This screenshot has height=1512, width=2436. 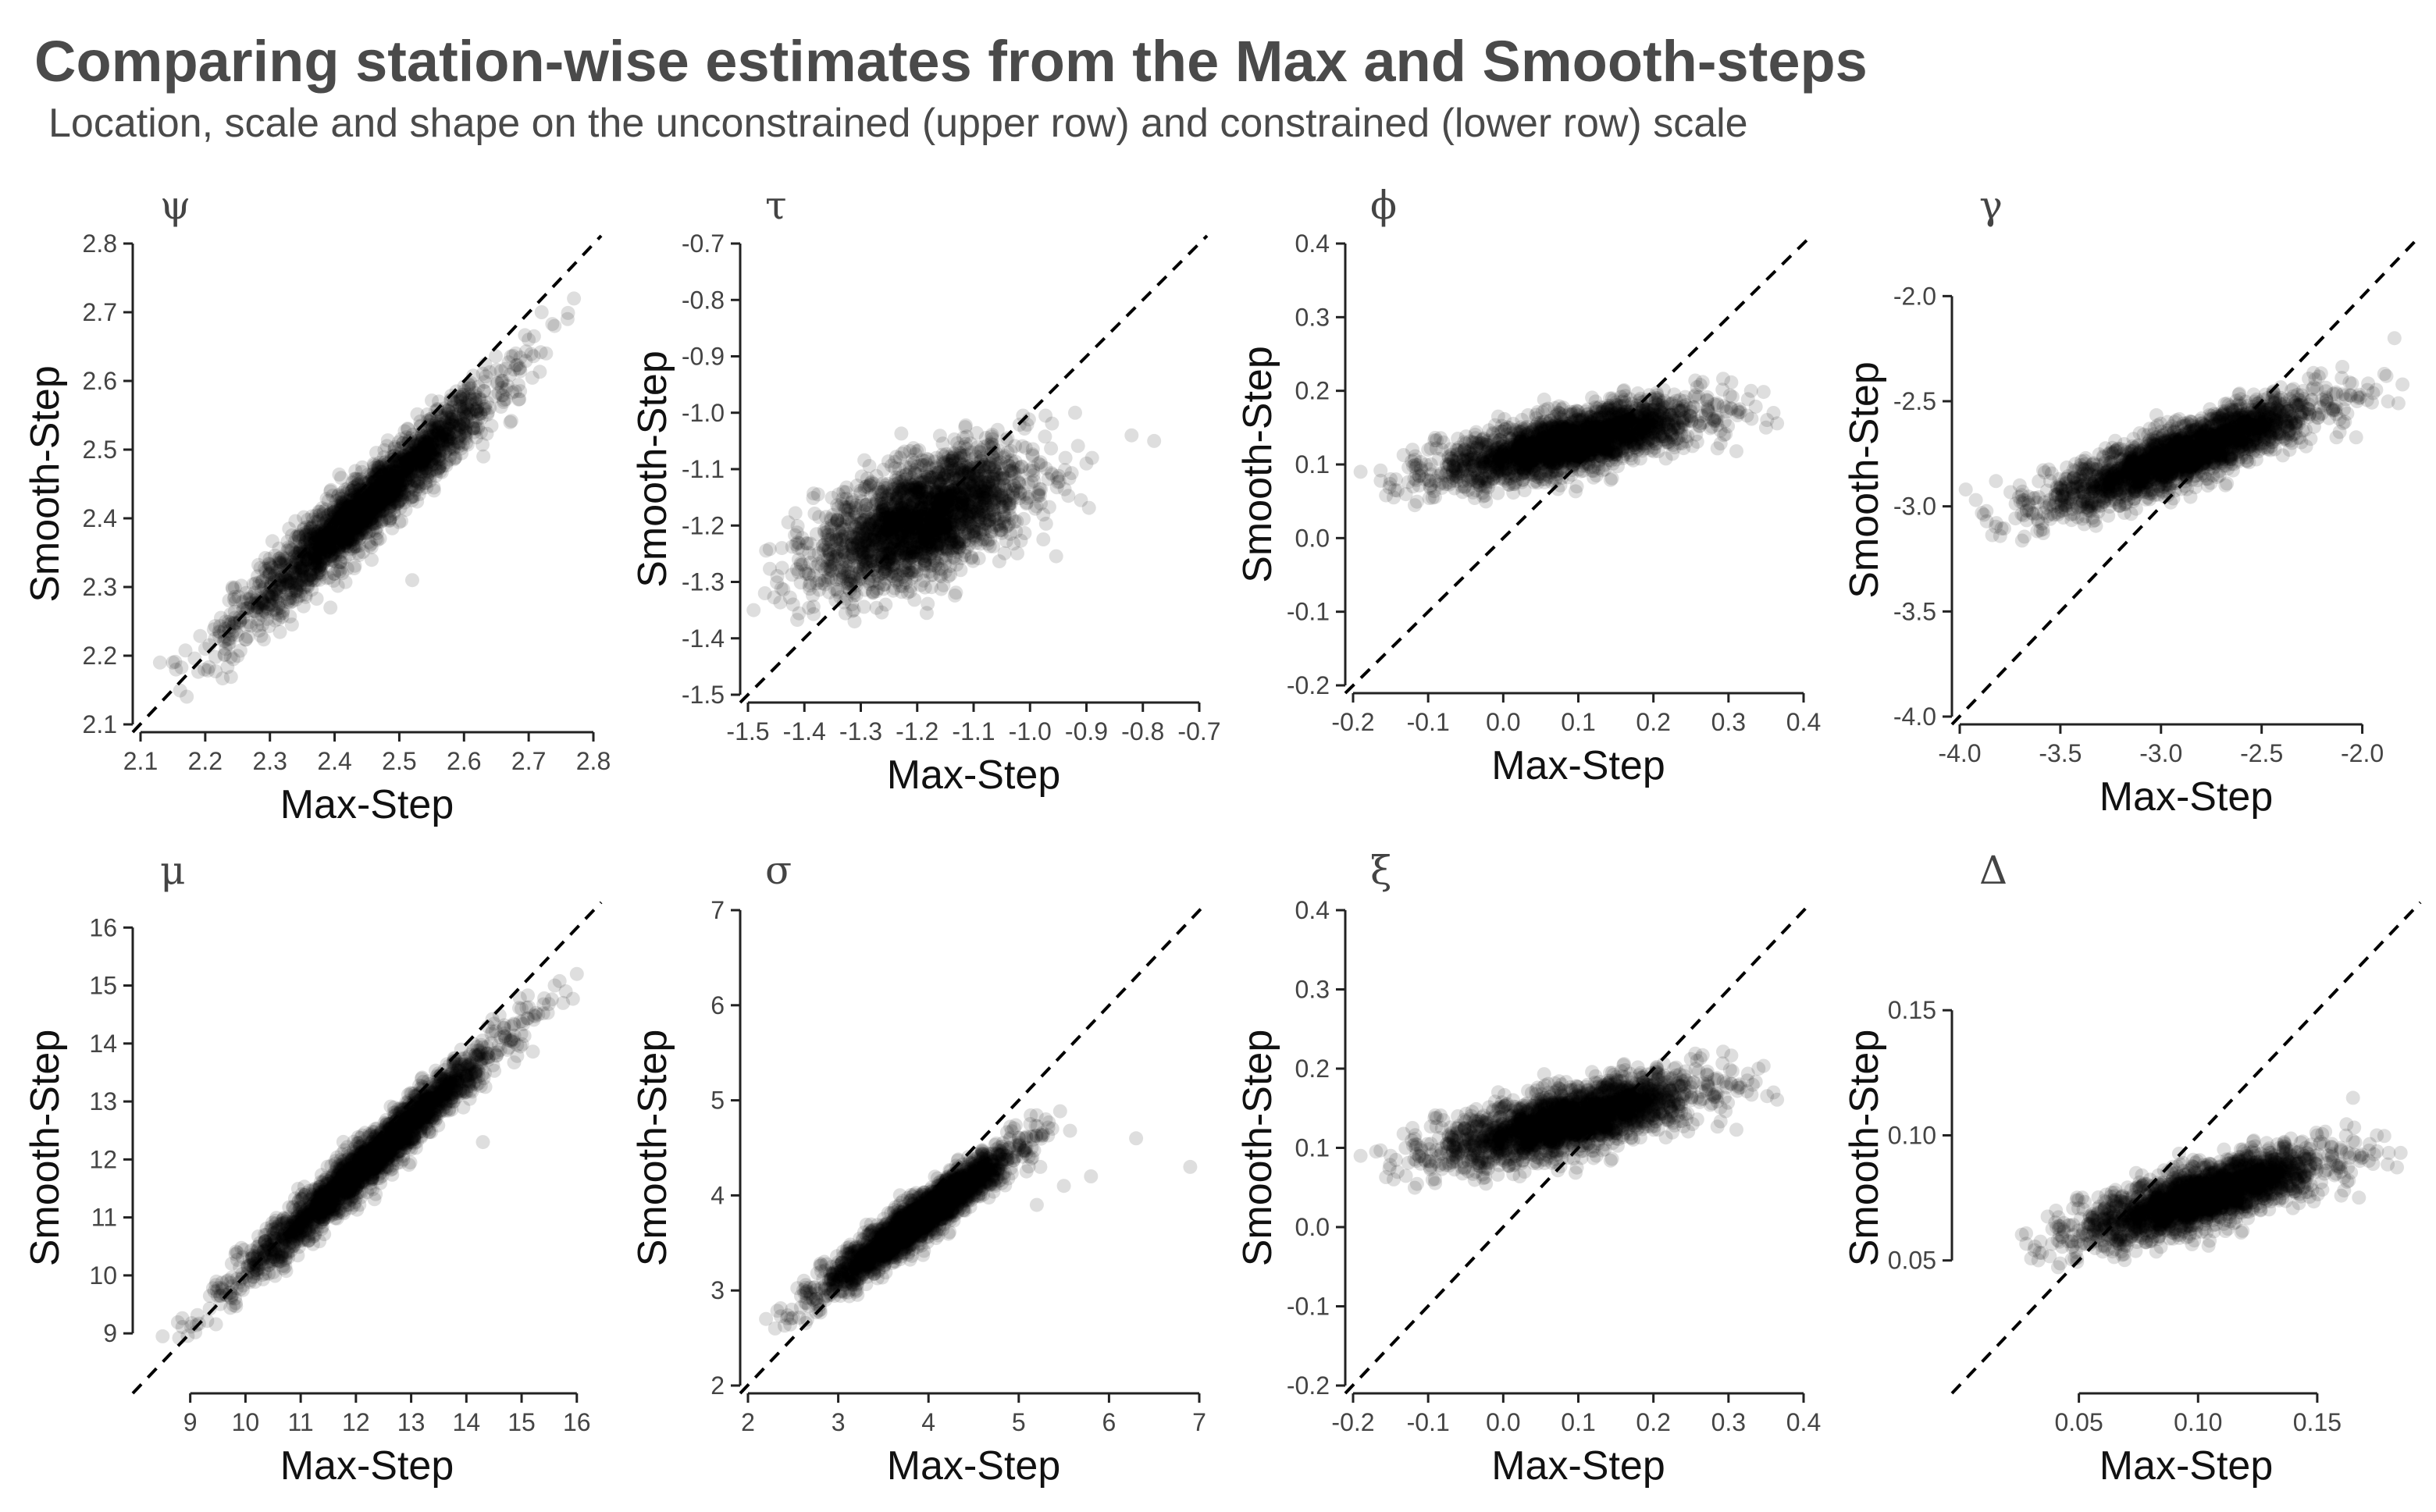 What do you see at coordinates (100, 656) in the screenshot?
I see `y-tick-label: 2.2` at bounding box center [100, 656].